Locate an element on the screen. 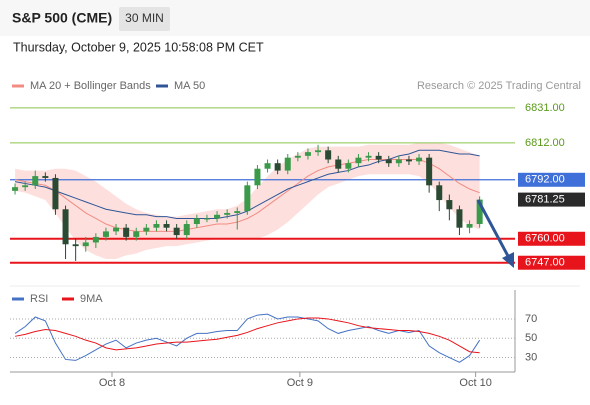  x-tick-label: Oct 9 is located at coordinates (300, 383).